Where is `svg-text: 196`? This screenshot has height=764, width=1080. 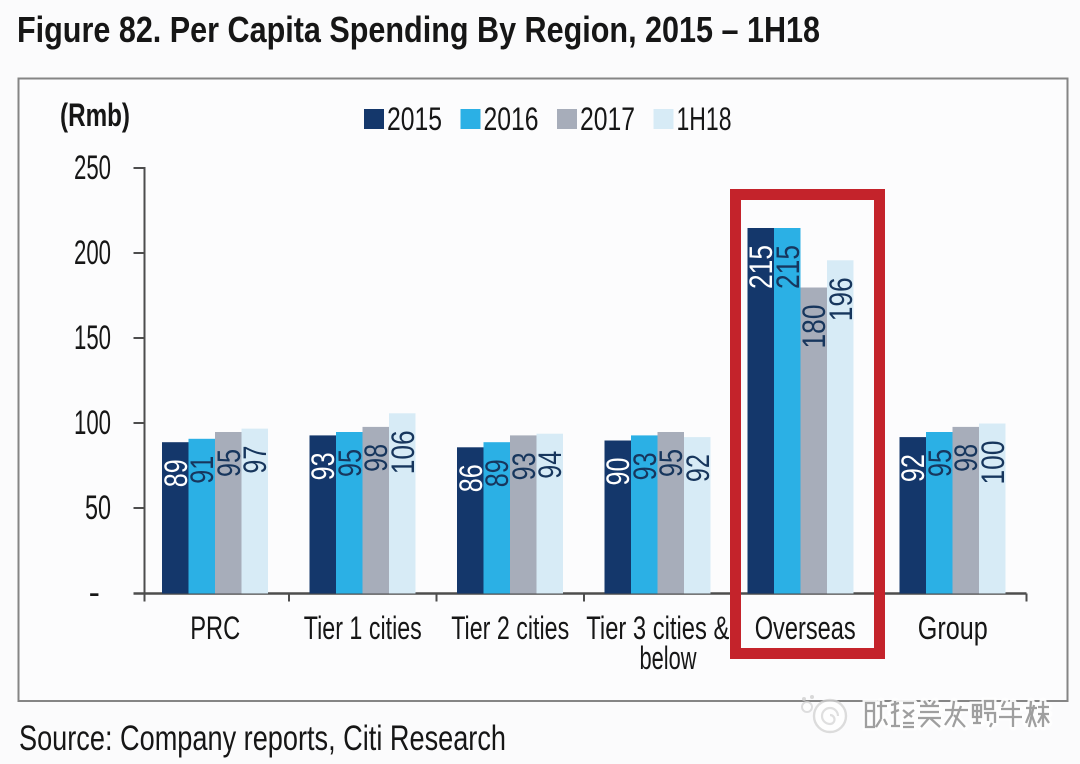
svg-text: 196 is located at coordinates (841, 299).